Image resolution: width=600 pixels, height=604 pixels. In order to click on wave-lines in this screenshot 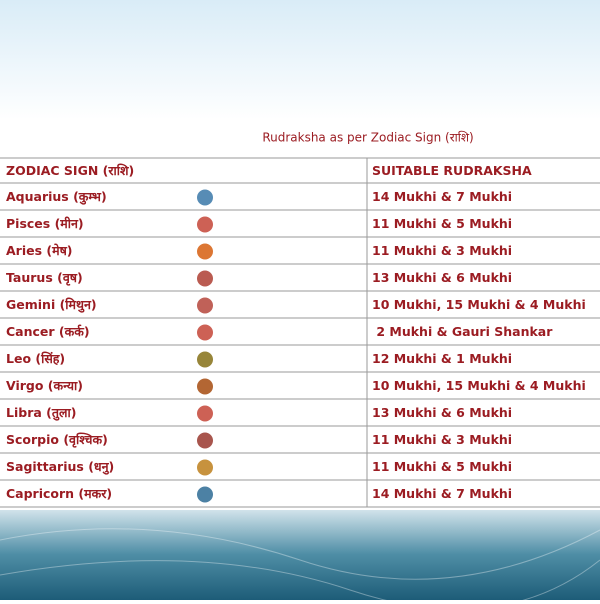, I will do `click(300, 566)`.